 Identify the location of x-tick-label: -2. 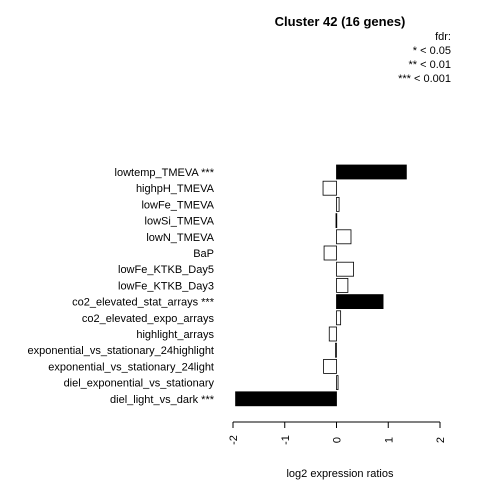
(234, 440).